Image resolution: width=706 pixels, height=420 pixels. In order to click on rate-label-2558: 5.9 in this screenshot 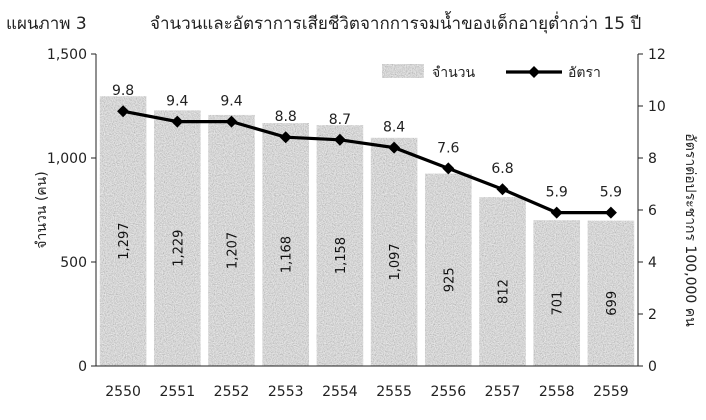, I will do `click(557, 193)`.